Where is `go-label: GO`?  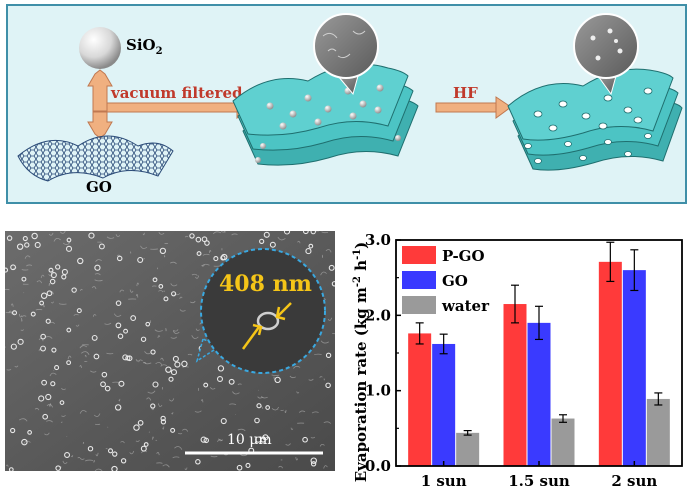 go-label: GO is located at coordinates (99, 187).